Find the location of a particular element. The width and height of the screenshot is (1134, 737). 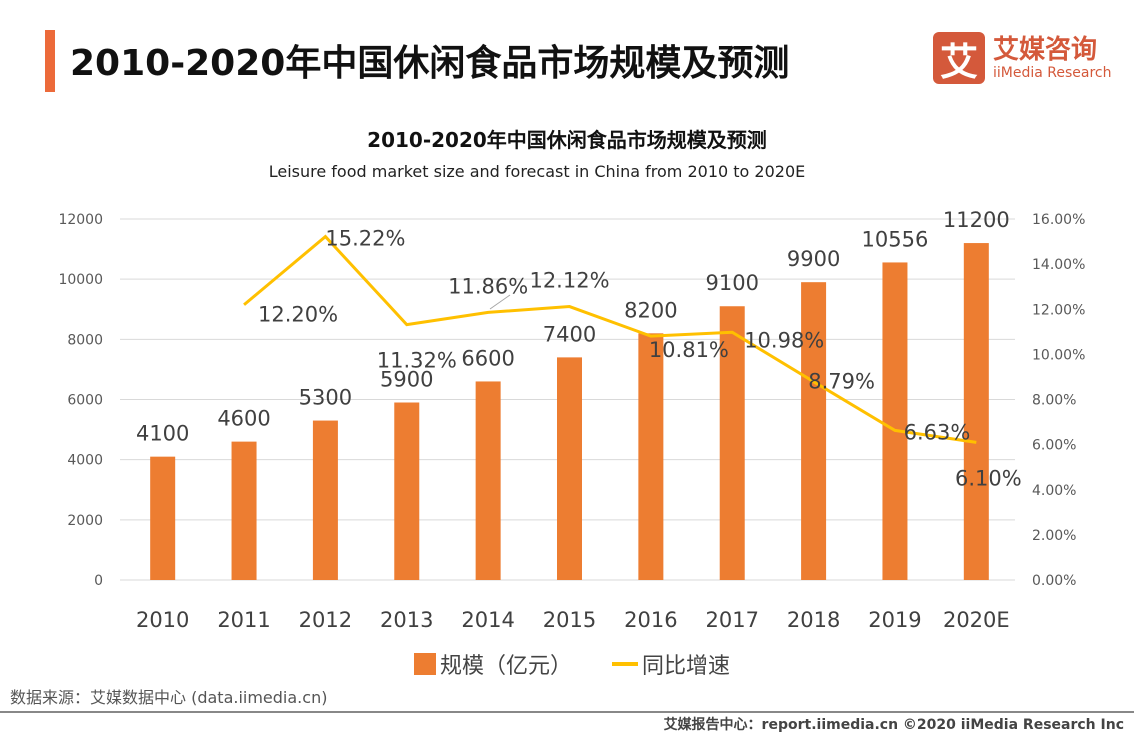

left-tick-label: 8000 is located at coordinates (85, 340).